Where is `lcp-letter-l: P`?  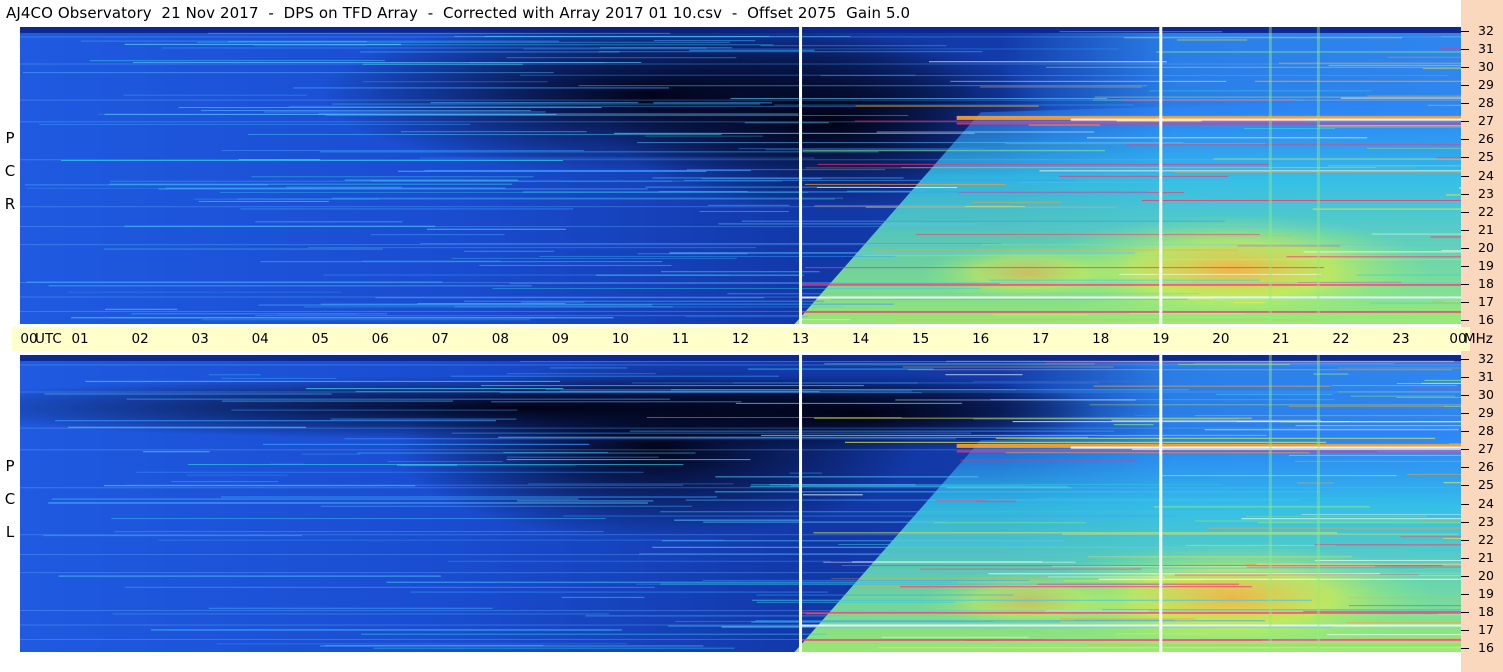 lcp-letter-l: P is located at coordinates (10, 466).